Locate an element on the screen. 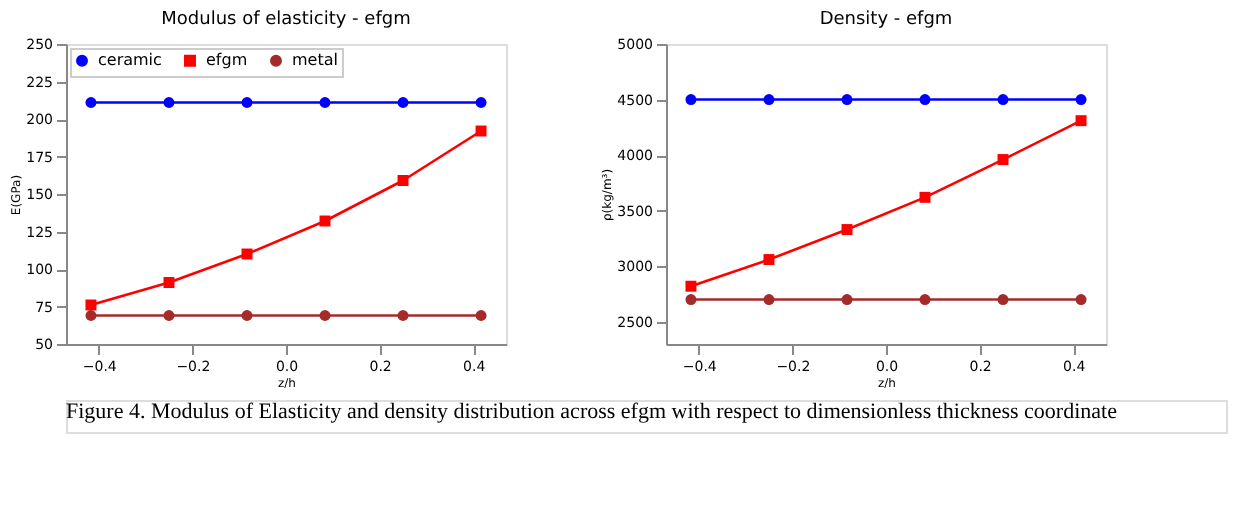 This screenshot has width=1258, height=526. legend-label: metal is located at coordinates (315, 59).